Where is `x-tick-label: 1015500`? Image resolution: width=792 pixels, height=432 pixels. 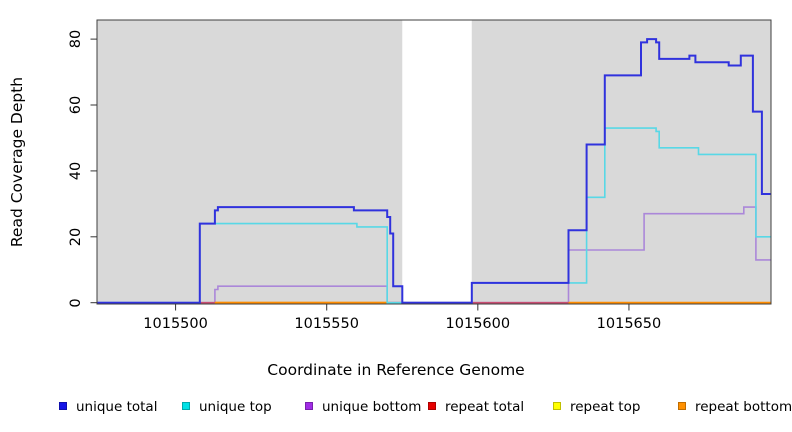 x-tick-label: 1015500 is located at coordinates (175, 324).